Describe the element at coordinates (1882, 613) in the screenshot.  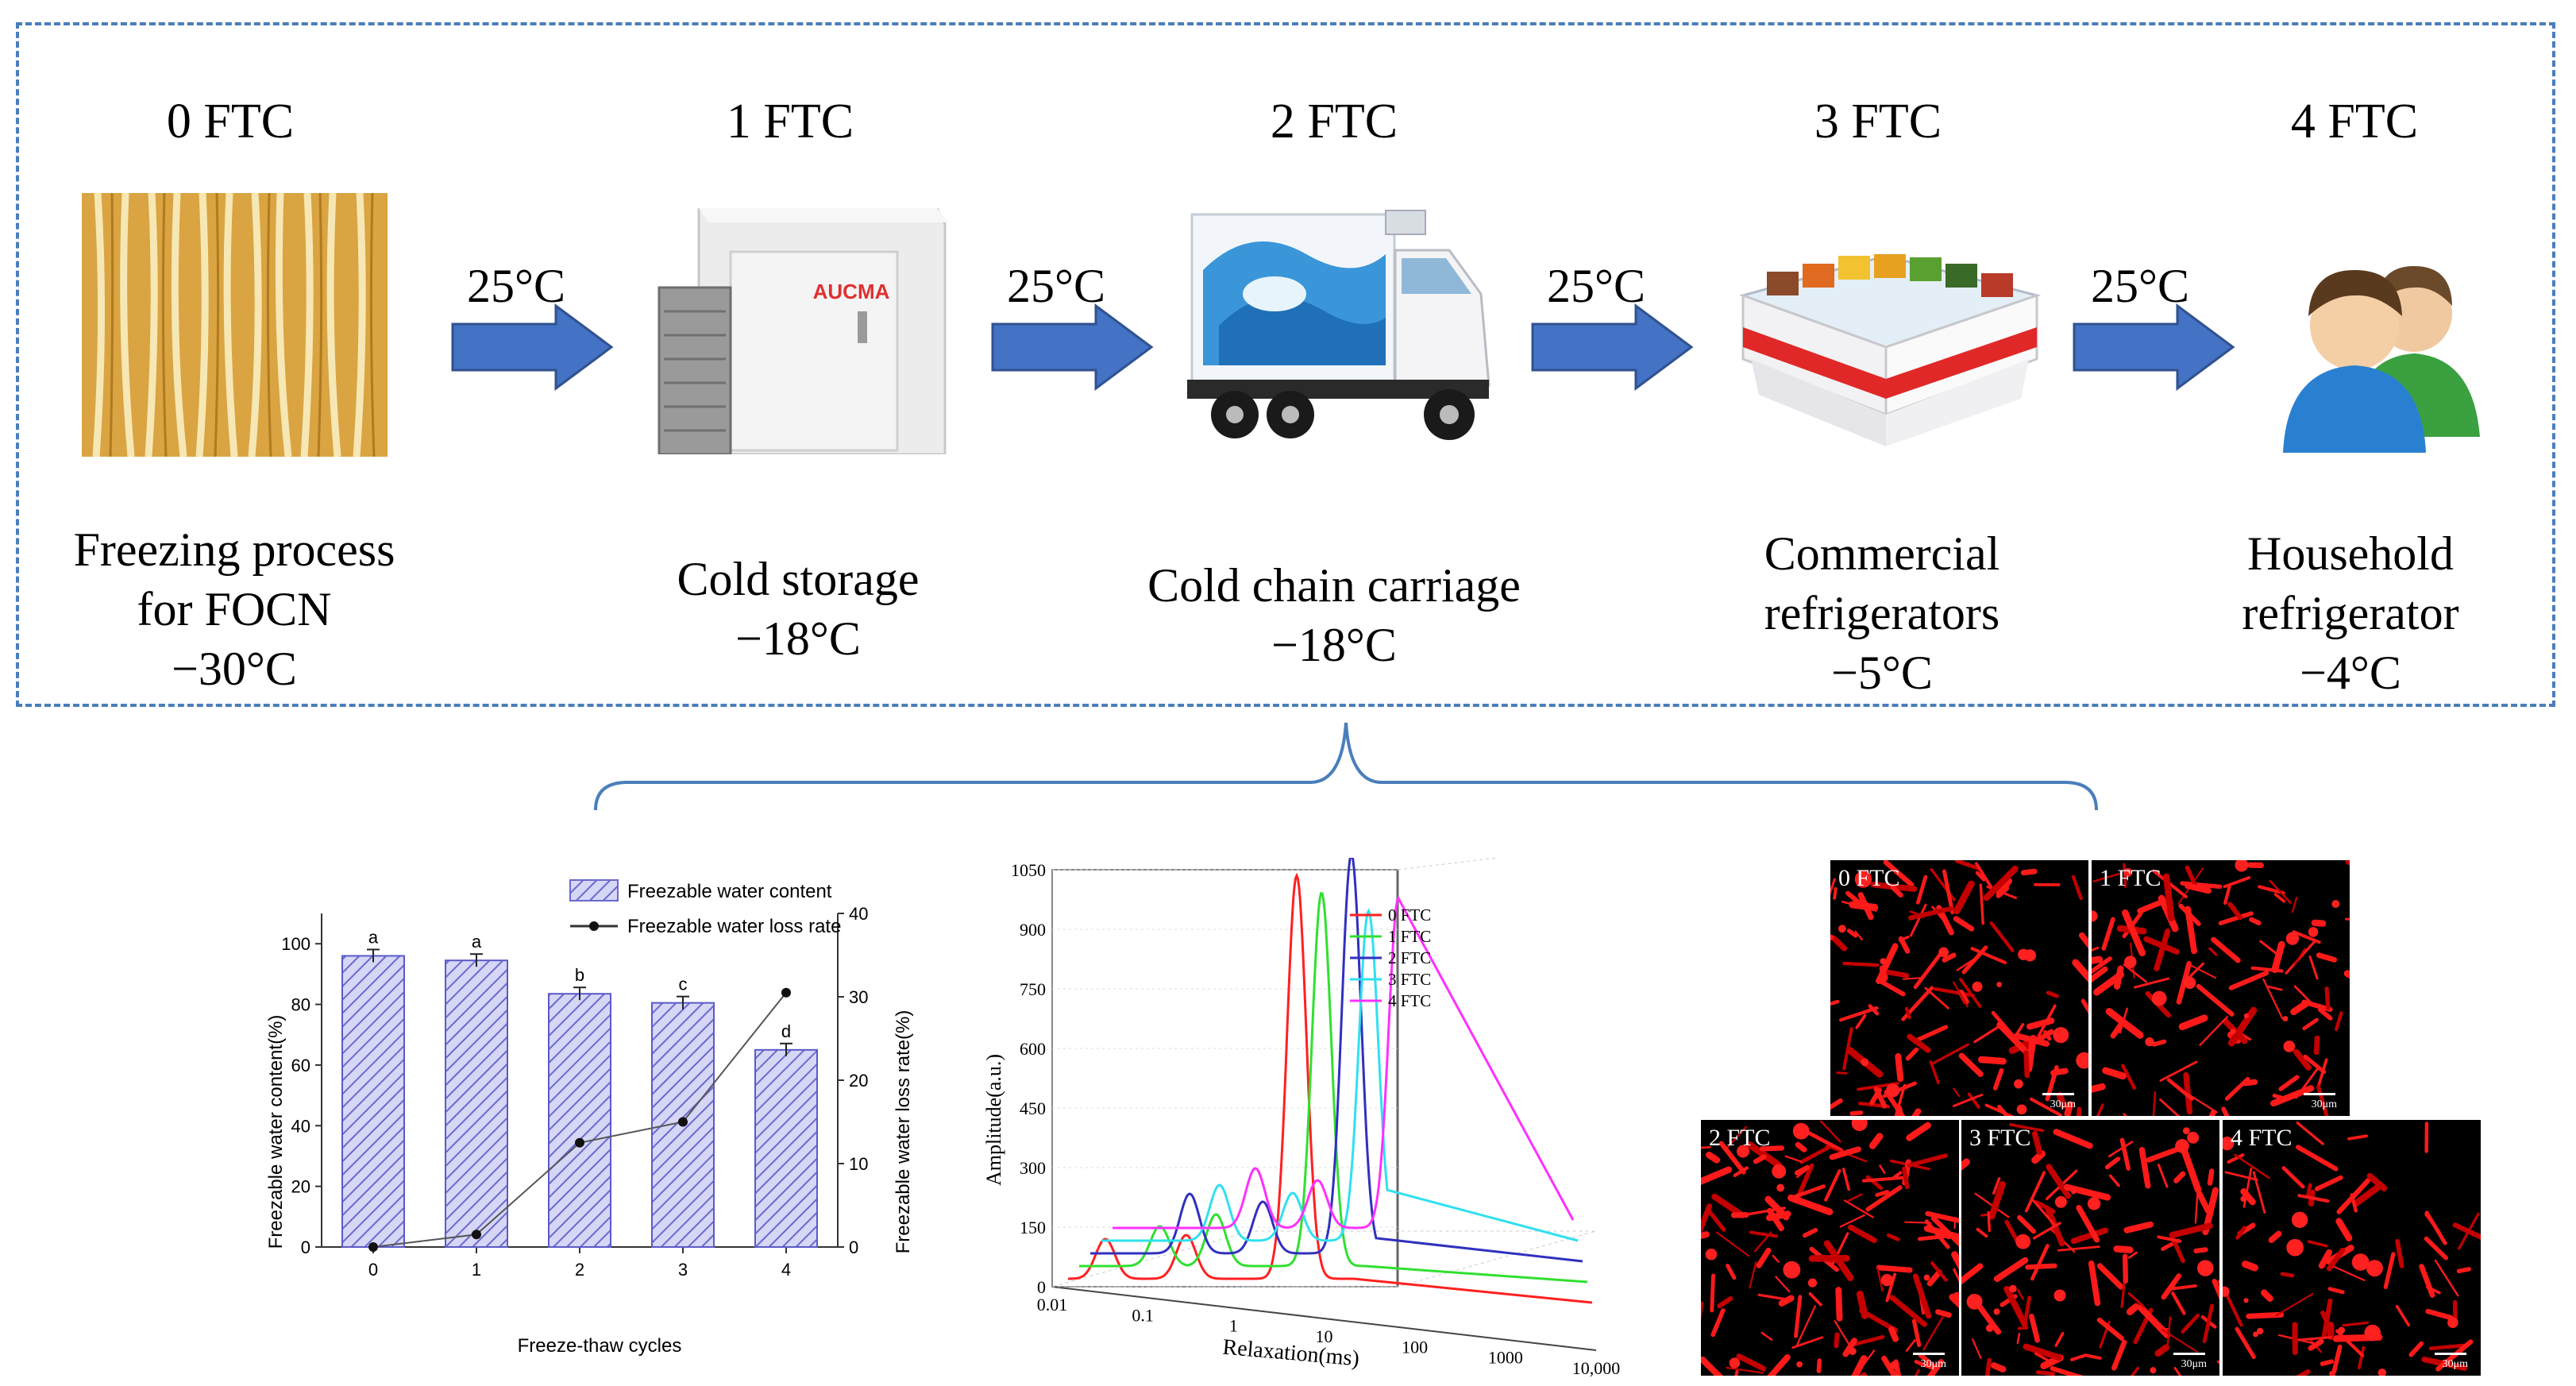
I see `stage-label-3: Commercial refrigerators −5°C` at that location.